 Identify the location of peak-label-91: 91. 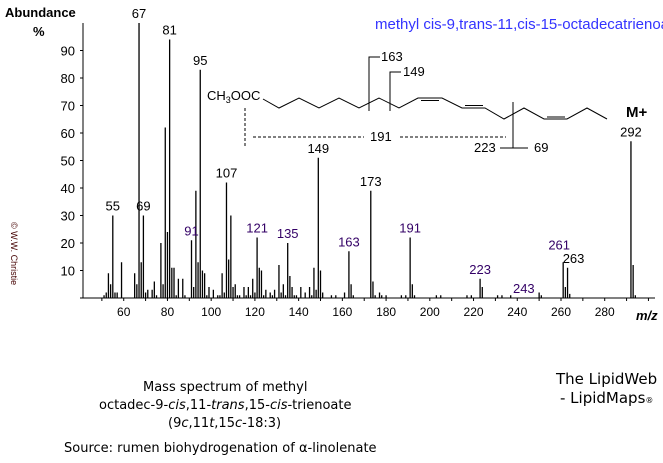
(191, 230).